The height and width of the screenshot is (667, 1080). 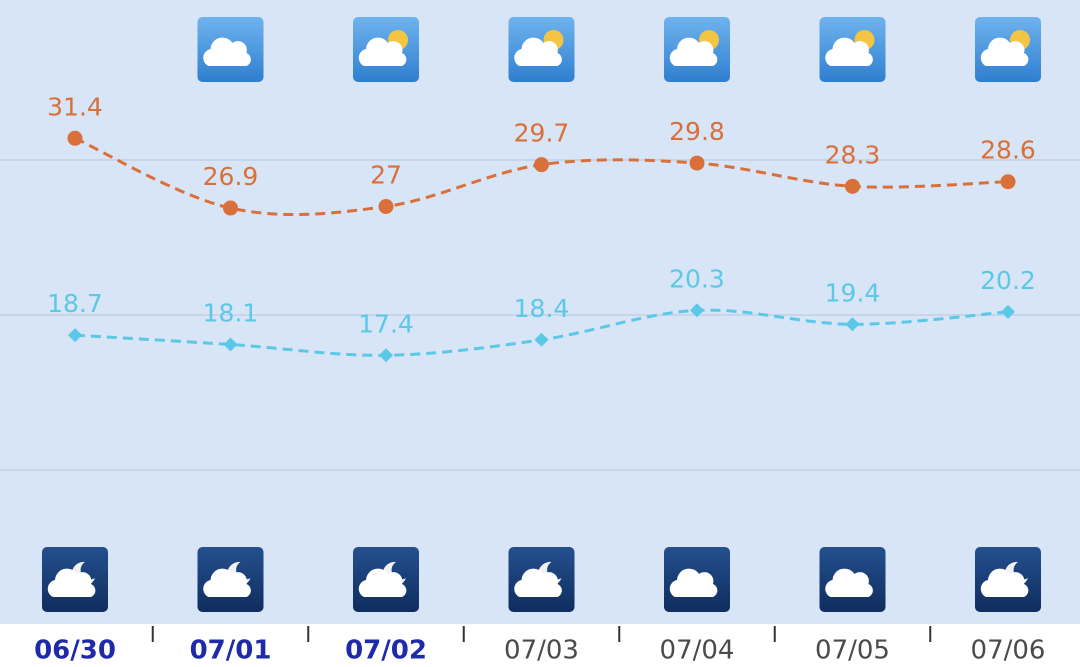 I want to click on value-label: 29.8, so click(x=697, y=131).